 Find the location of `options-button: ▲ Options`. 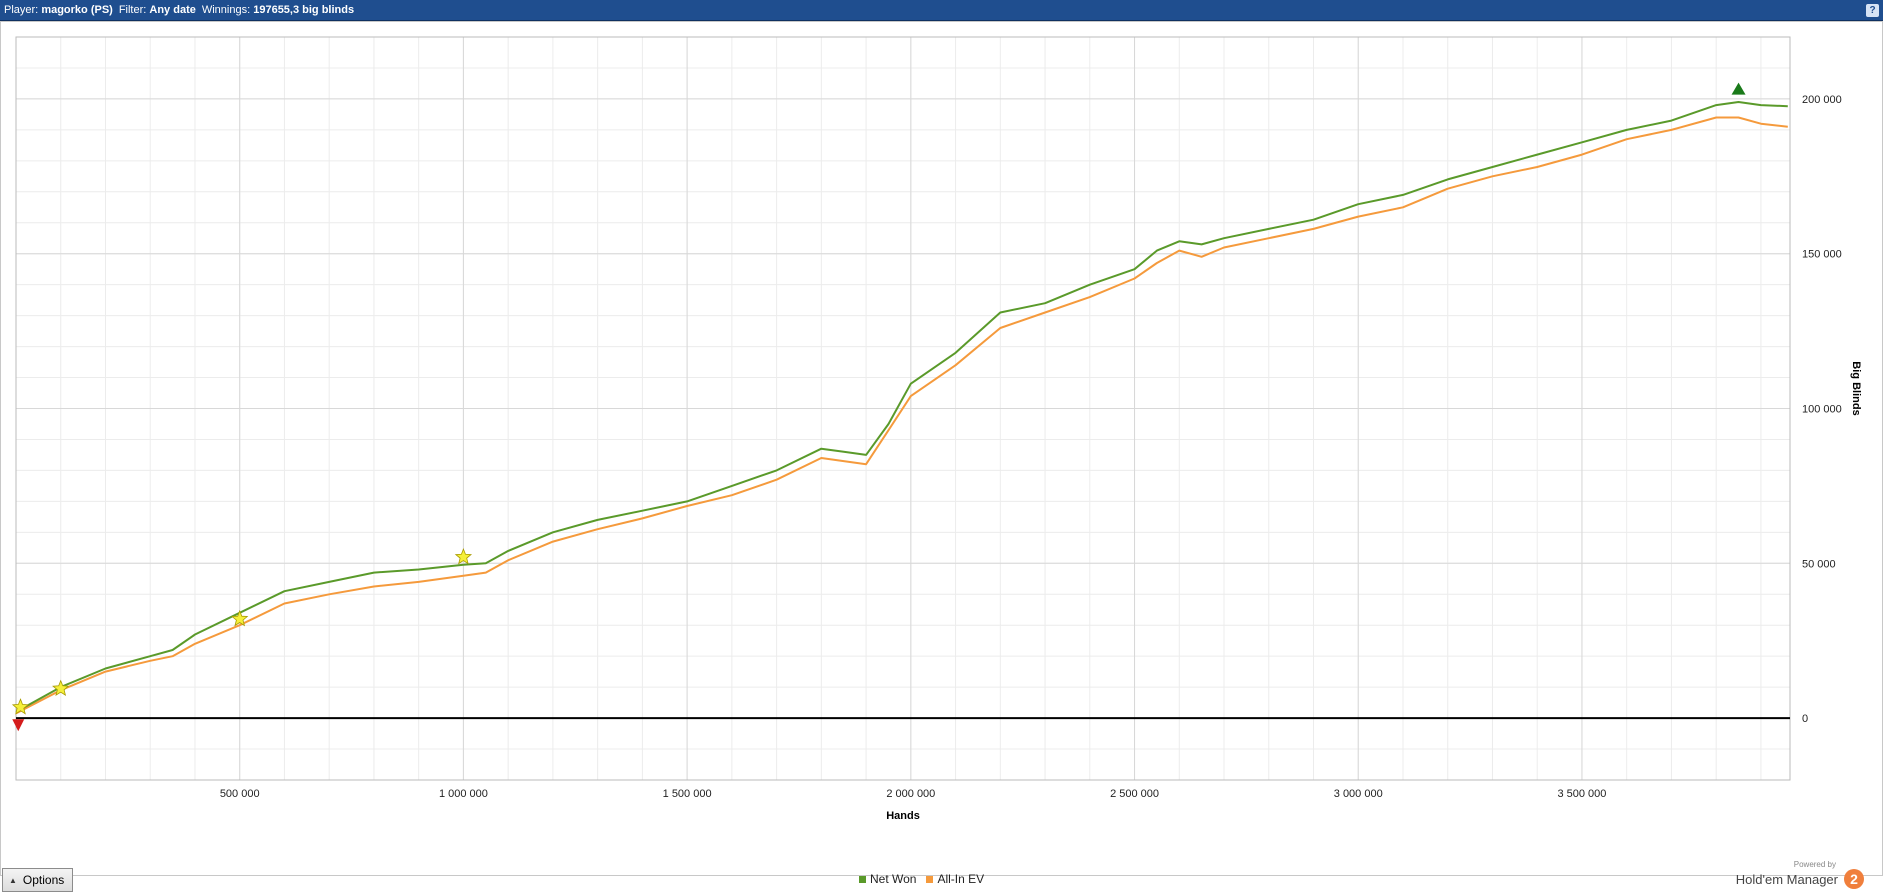

options-button: ▲ Options is located at coordinates (37, 880).